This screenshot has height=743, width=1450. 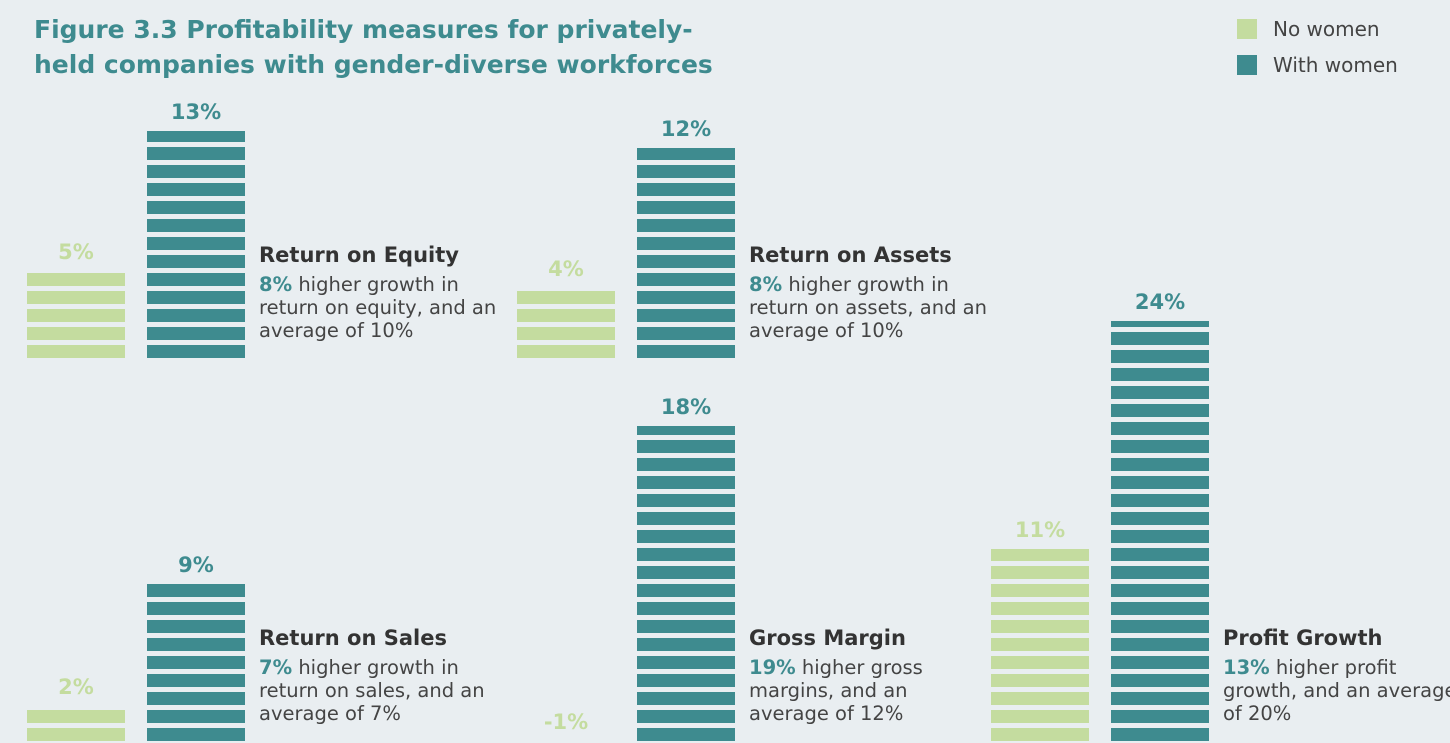 I want to click on value-label: 5%, so click(x=76, y=251).